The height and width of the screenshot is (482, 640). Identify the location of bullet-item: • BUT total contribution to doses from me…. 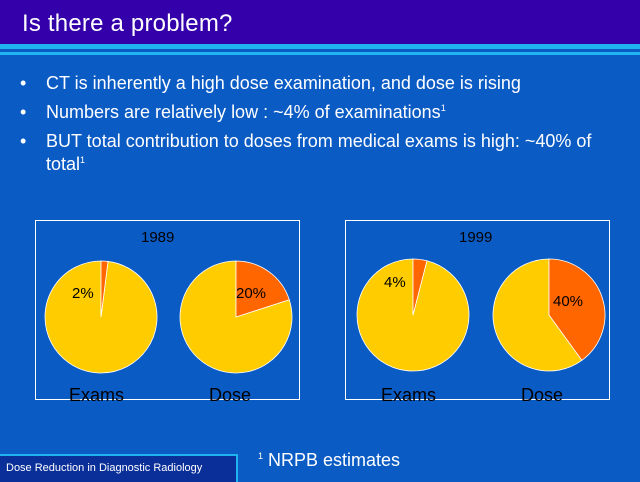
(325, 153).